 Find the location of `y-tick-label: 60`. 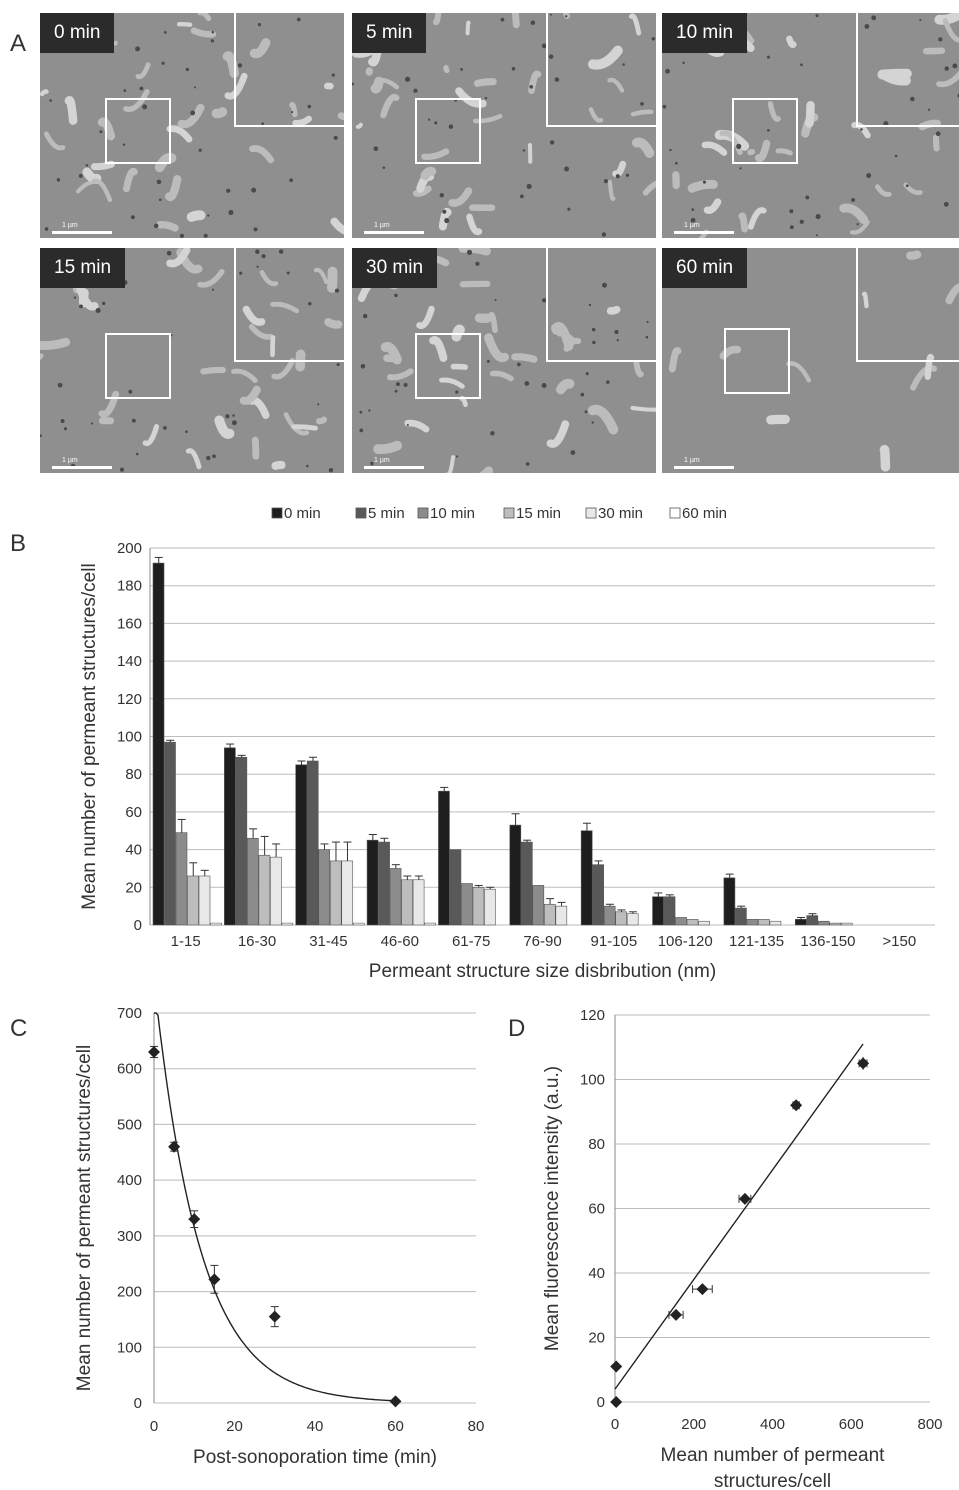

y-tick-label: 60 is located at coordinates (133, 812).